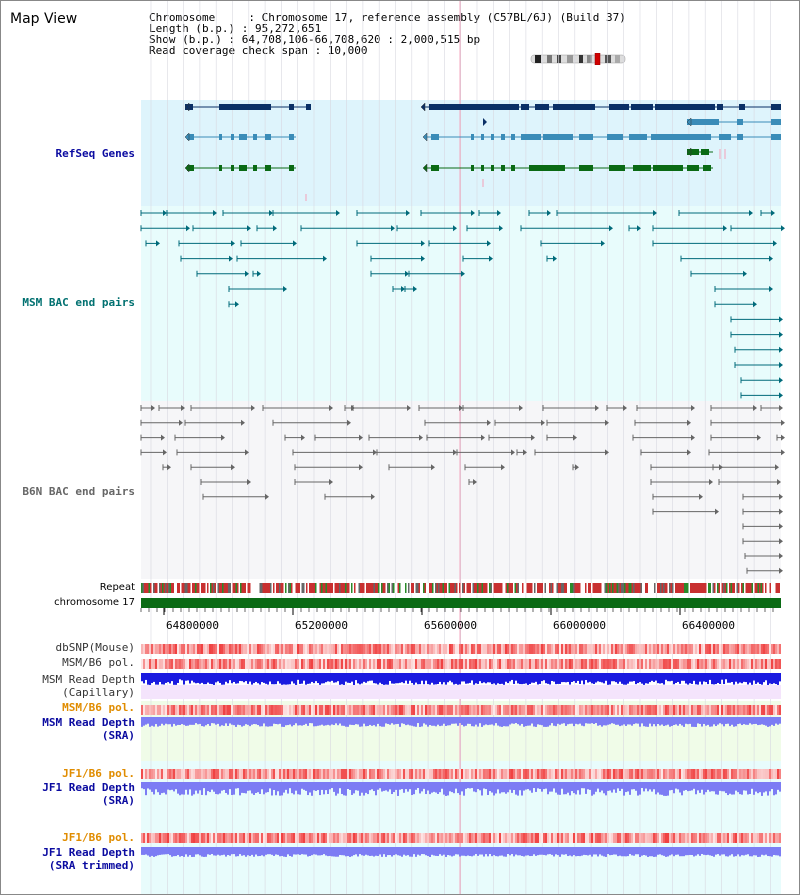  I want to click on label-msm-bac: MSM BAC end pairs, so click(78, 302).